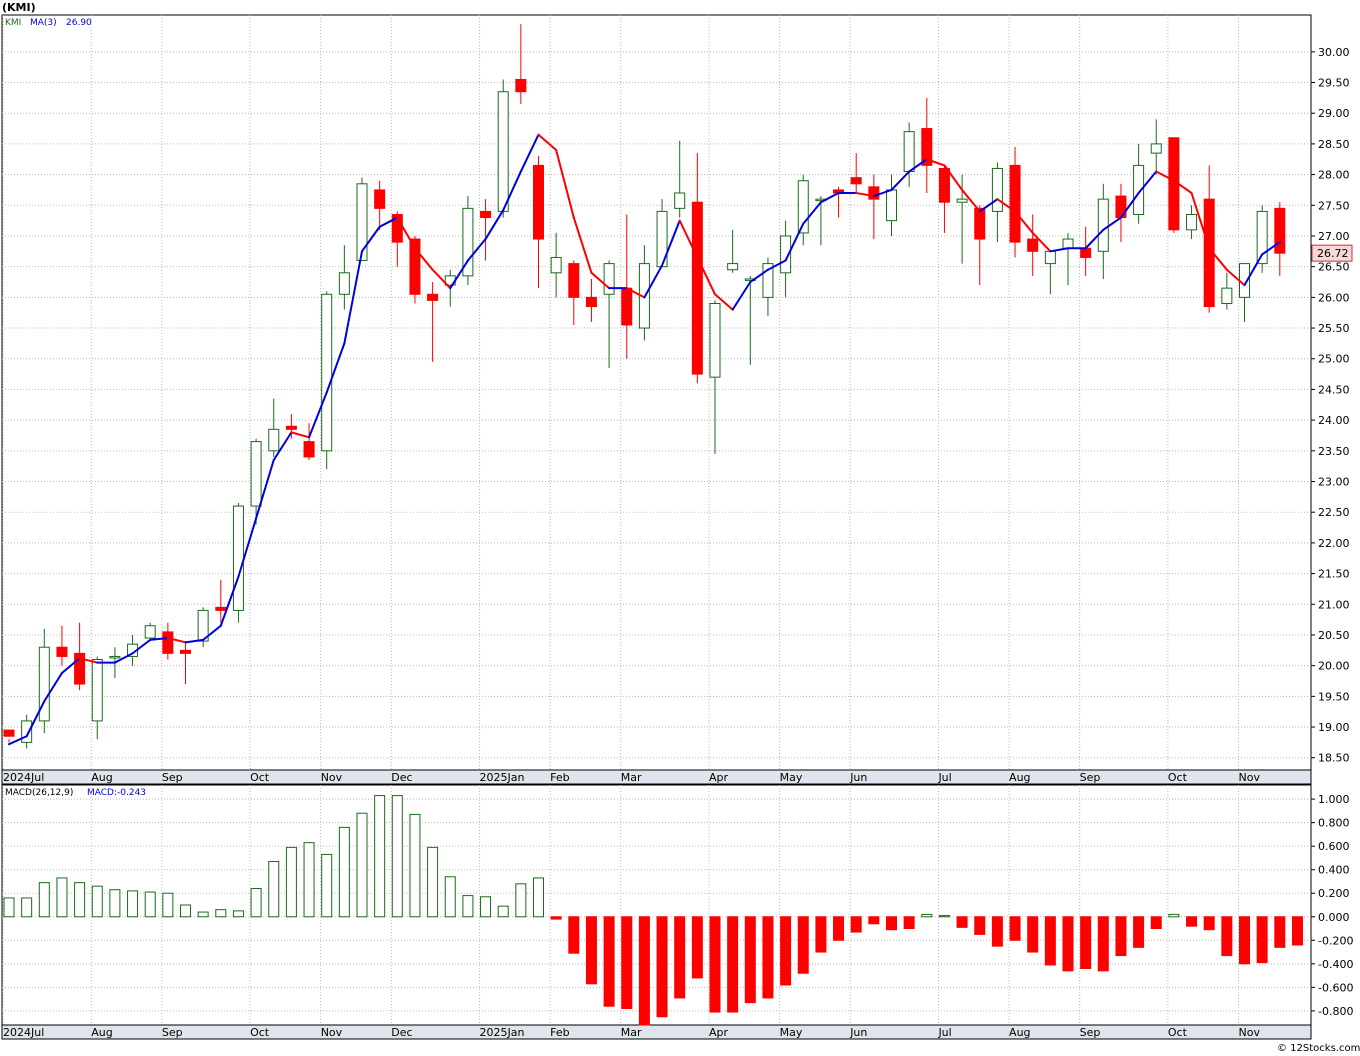 Image resolution: width=1360 pixels, height=1056 pixels. Describe the element at coordinates (75, 793) in the screenshot. I see `macd-legend: MACD(26,12,9) MACD:-0.243` at that location.